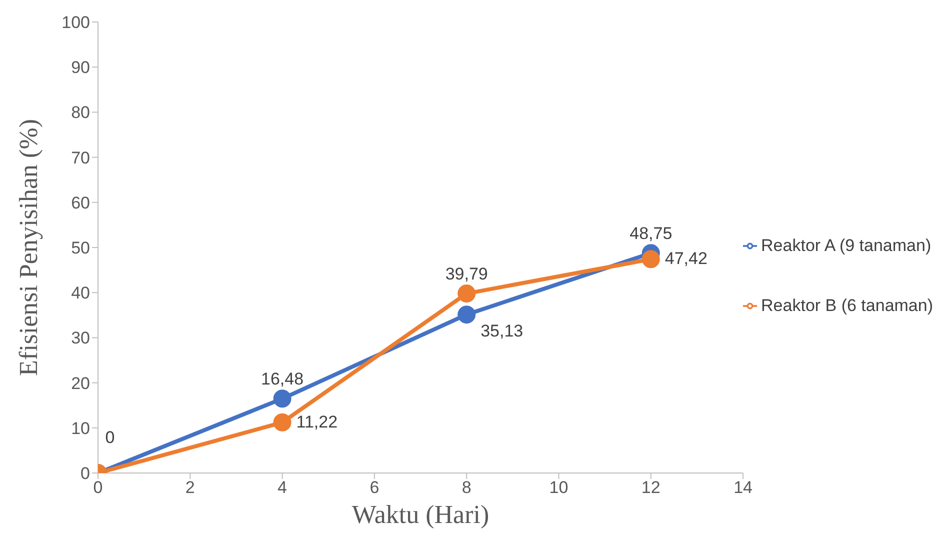 This screenshot has width=947, height=545. I want to click on data-label: 11,22, so click(317, 422).